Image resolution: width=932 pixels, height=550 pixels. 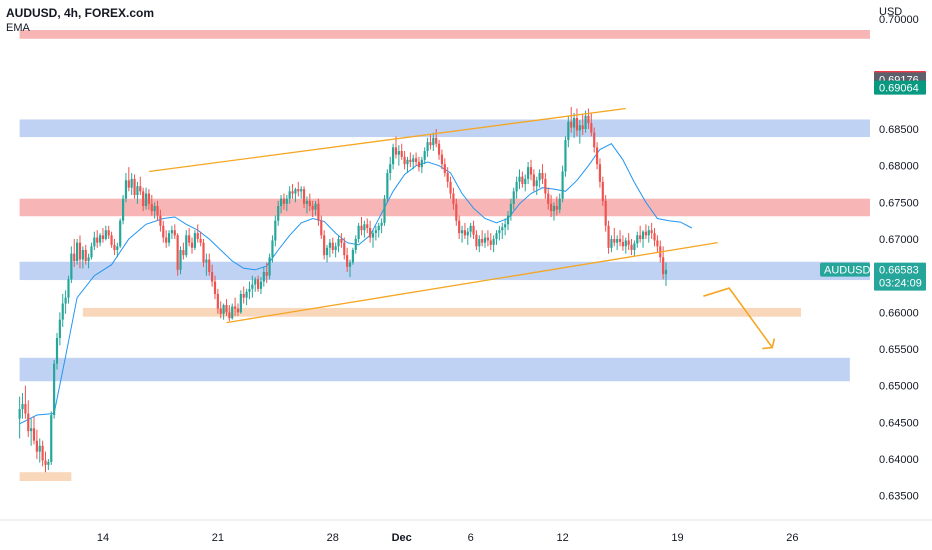 What do you see at coordinates (769, 344) in the screenshot?
I see `projection-arrowhead` at bounding box center [769, 344].